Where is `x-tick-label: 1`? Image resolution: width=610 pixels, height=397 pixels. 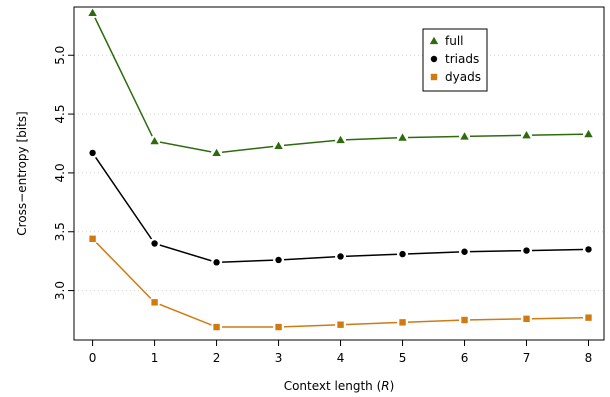 x-tick-label: 1 is located at coordinates (155, 358).